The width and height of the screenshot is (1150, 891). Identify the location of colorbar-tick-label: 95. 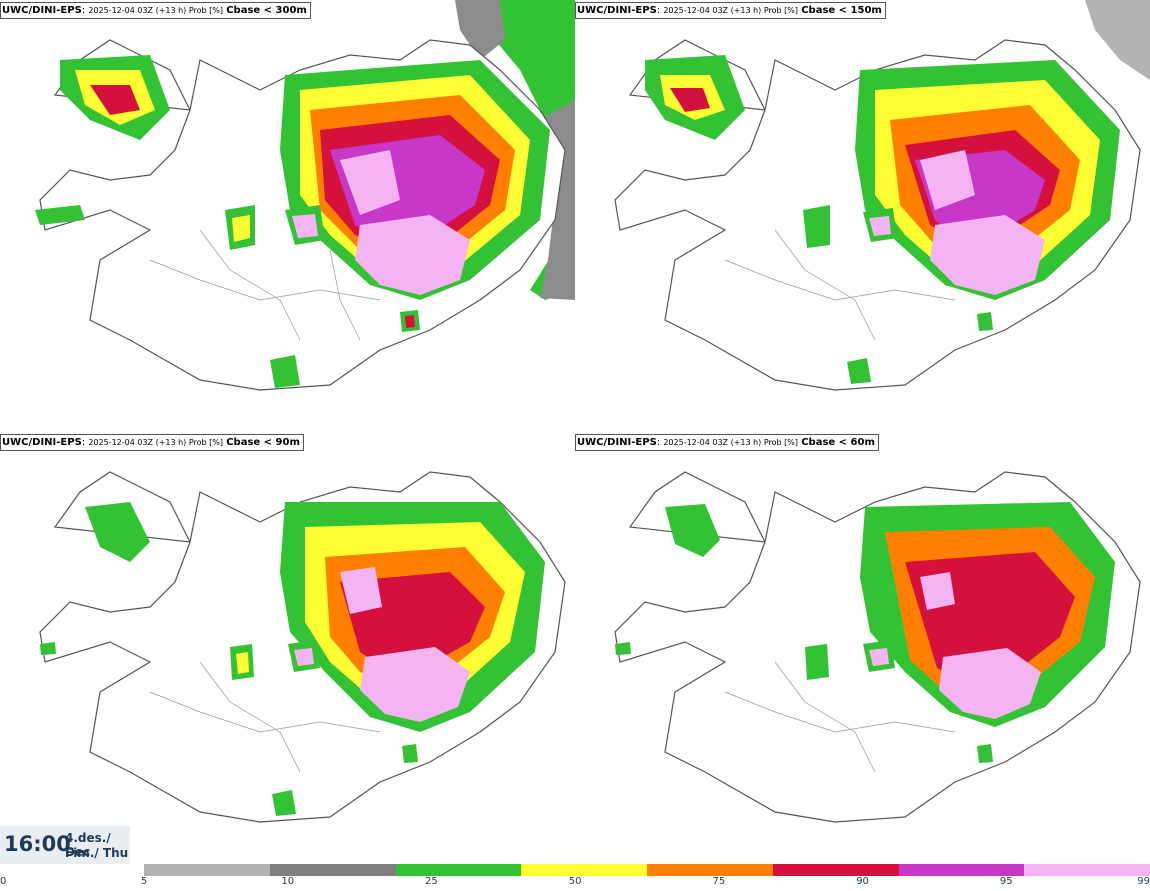
(1006, 881).